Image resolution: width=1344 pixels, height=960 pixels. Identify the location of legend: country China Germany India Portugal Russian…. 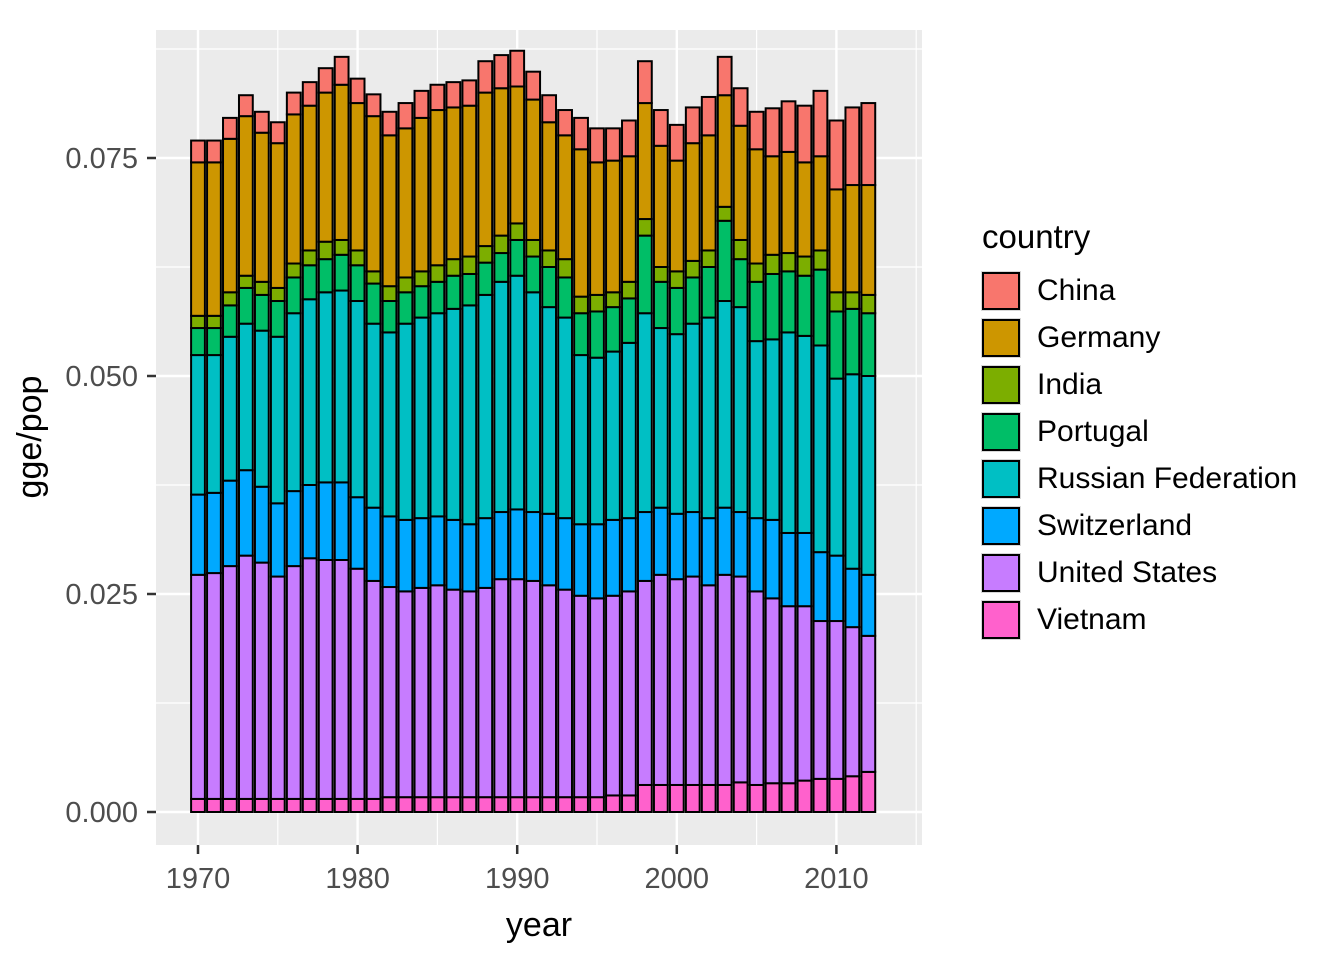
(1139, 433).